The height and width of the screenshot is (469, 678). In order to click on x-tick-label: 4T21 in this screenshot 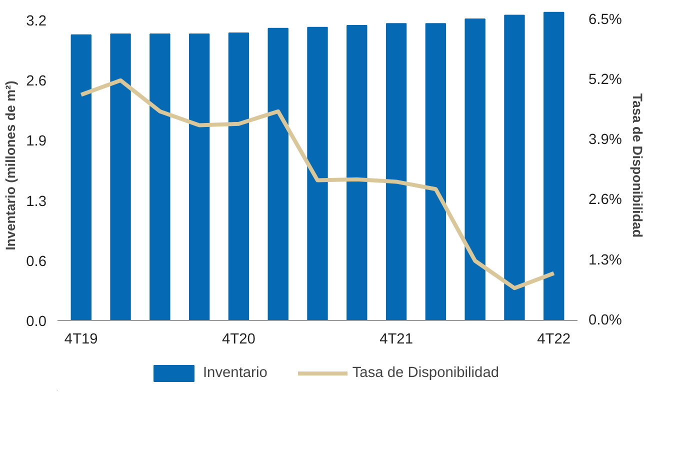, I will do `click(396, 340)`.